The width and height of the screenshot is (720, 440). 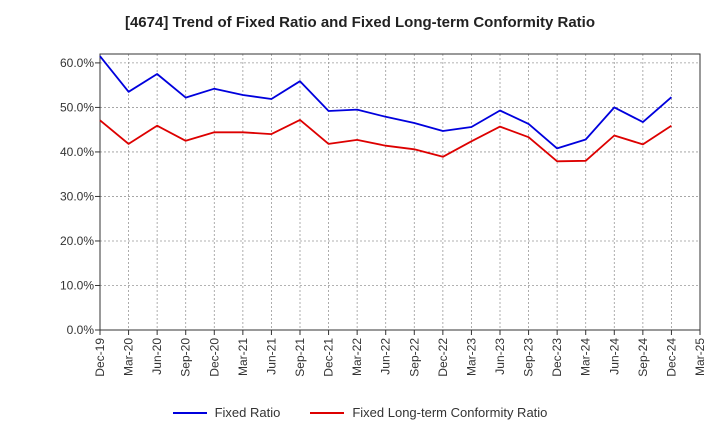 I want to click on x-tick-label: Sep-24, so click(x=643, y=357).